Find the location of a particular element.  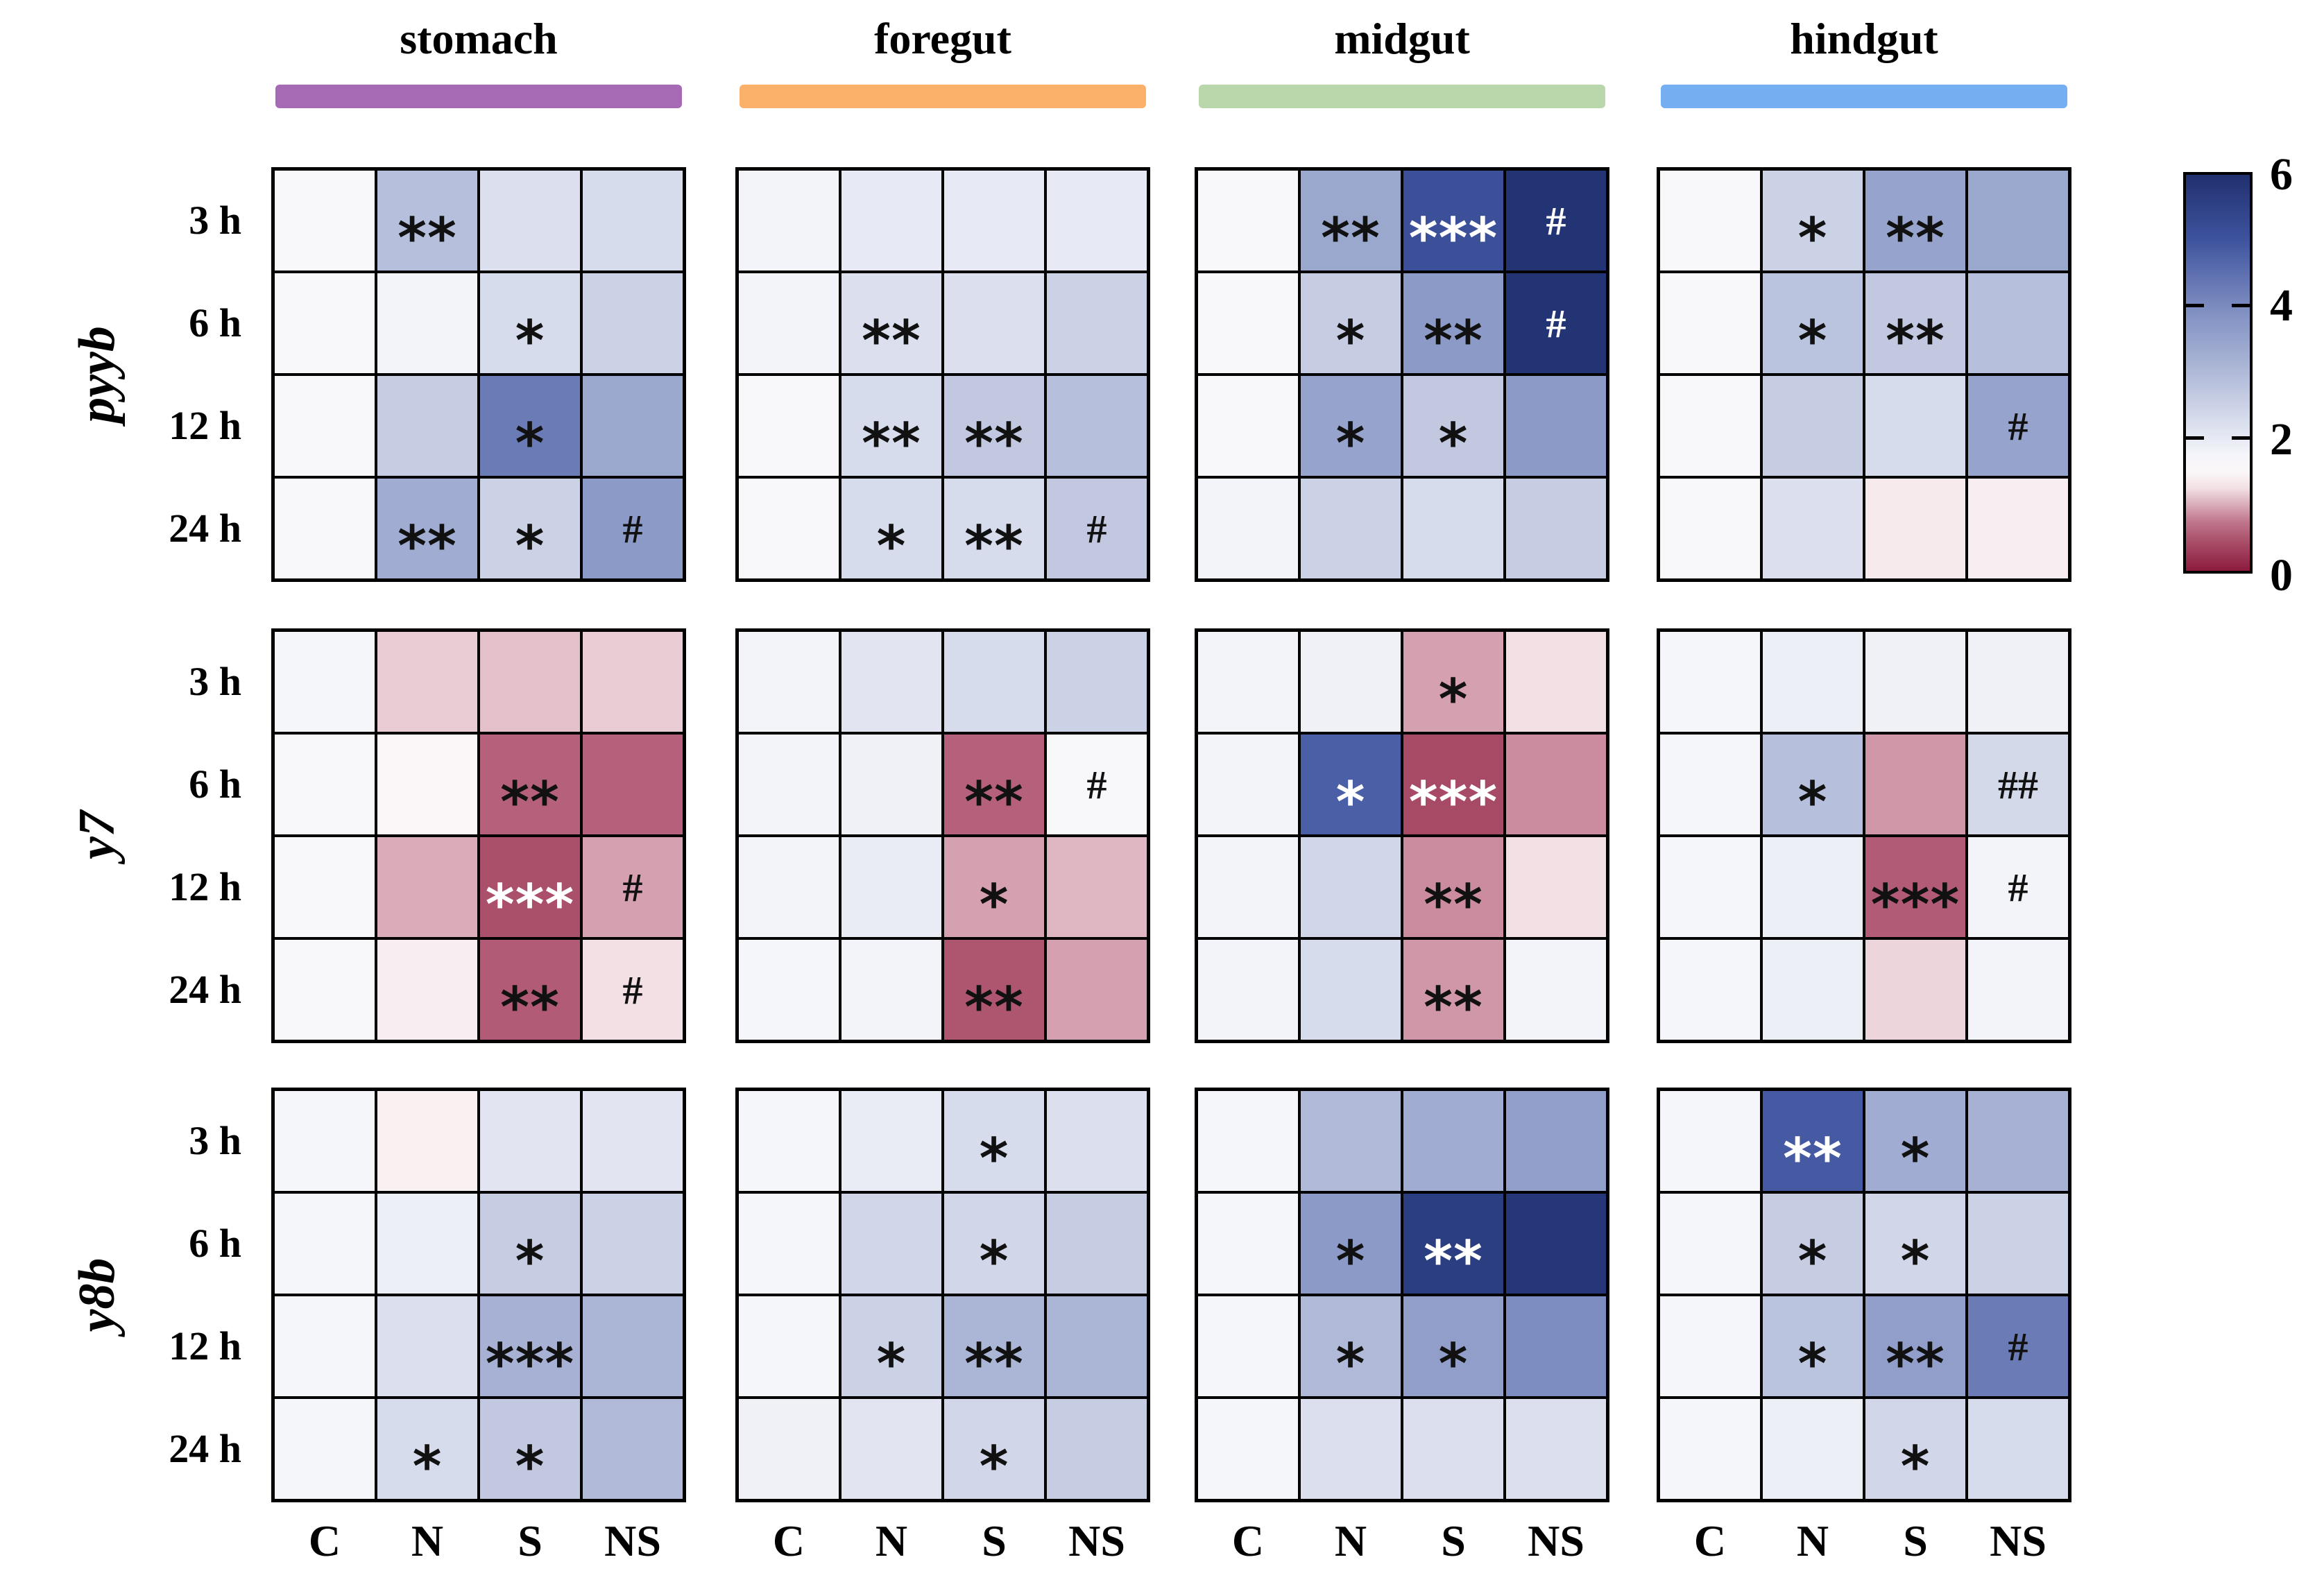

heatmap-cell-pyyb-hindgut-24h-NS is located at coordinates (2018, 528).